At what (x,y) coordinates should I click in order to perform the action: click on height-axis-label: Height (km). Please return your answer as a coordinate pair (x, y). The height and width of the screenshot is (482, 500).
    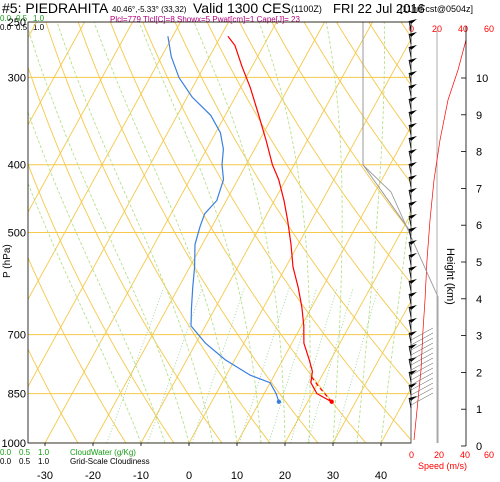
    Looking at the image, I should click on (450, 276).